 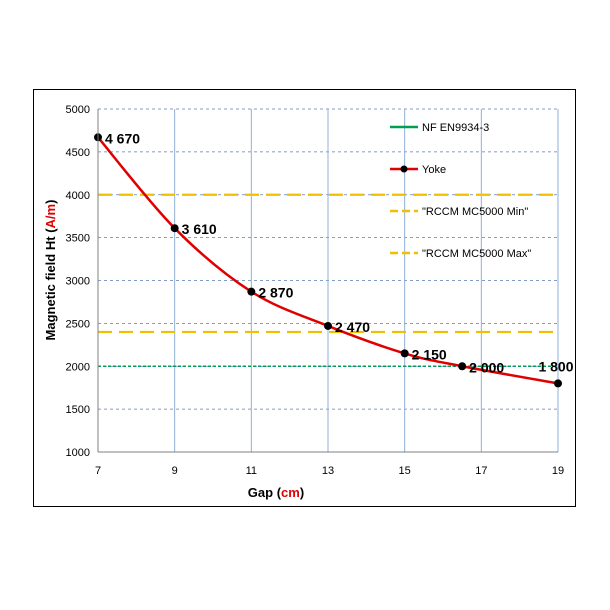 What do you see at coordinates (429, 354) in the screenshot?
I see `yoke-data-label: 2 150` at bounding box center [429, 354].